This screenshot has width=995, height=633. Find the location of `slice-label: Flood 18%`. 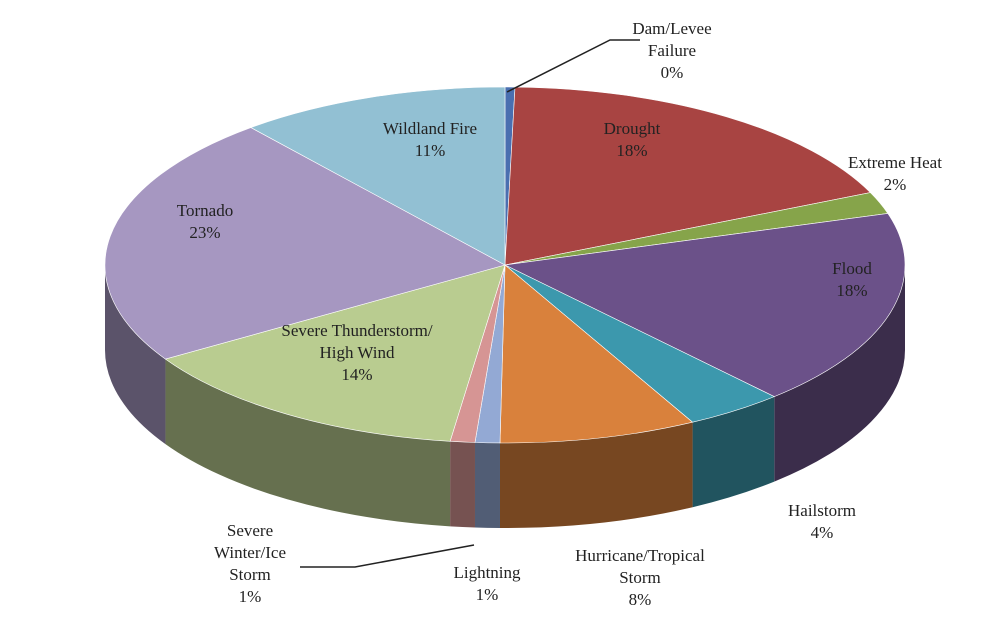

slice-label: Flood 18% is located at coordinates (852, 280).